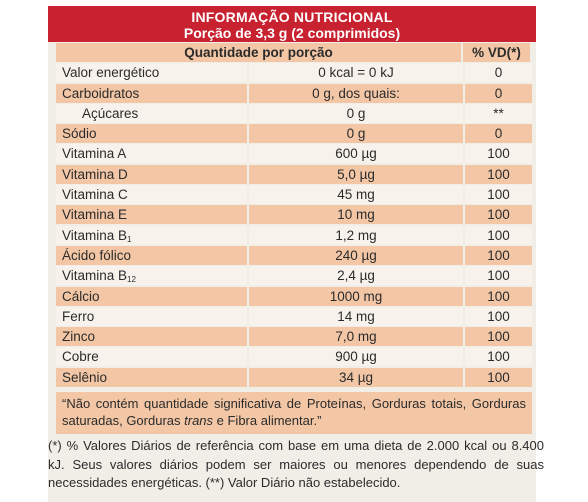 The image size is (588, 502). Describe the element at coordinates (101, 93) in the screenshot. I see `nutrient-name-text: Carboidratos` at that location.